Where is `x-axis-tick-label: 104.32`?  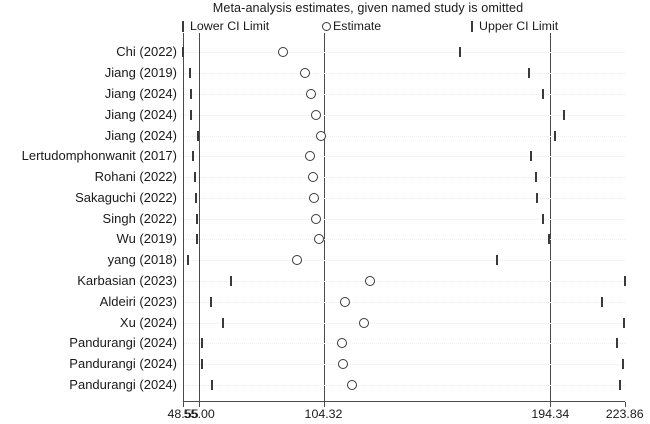
x-axis-tick-label: 104.32 is located at coordinates (323, 414).